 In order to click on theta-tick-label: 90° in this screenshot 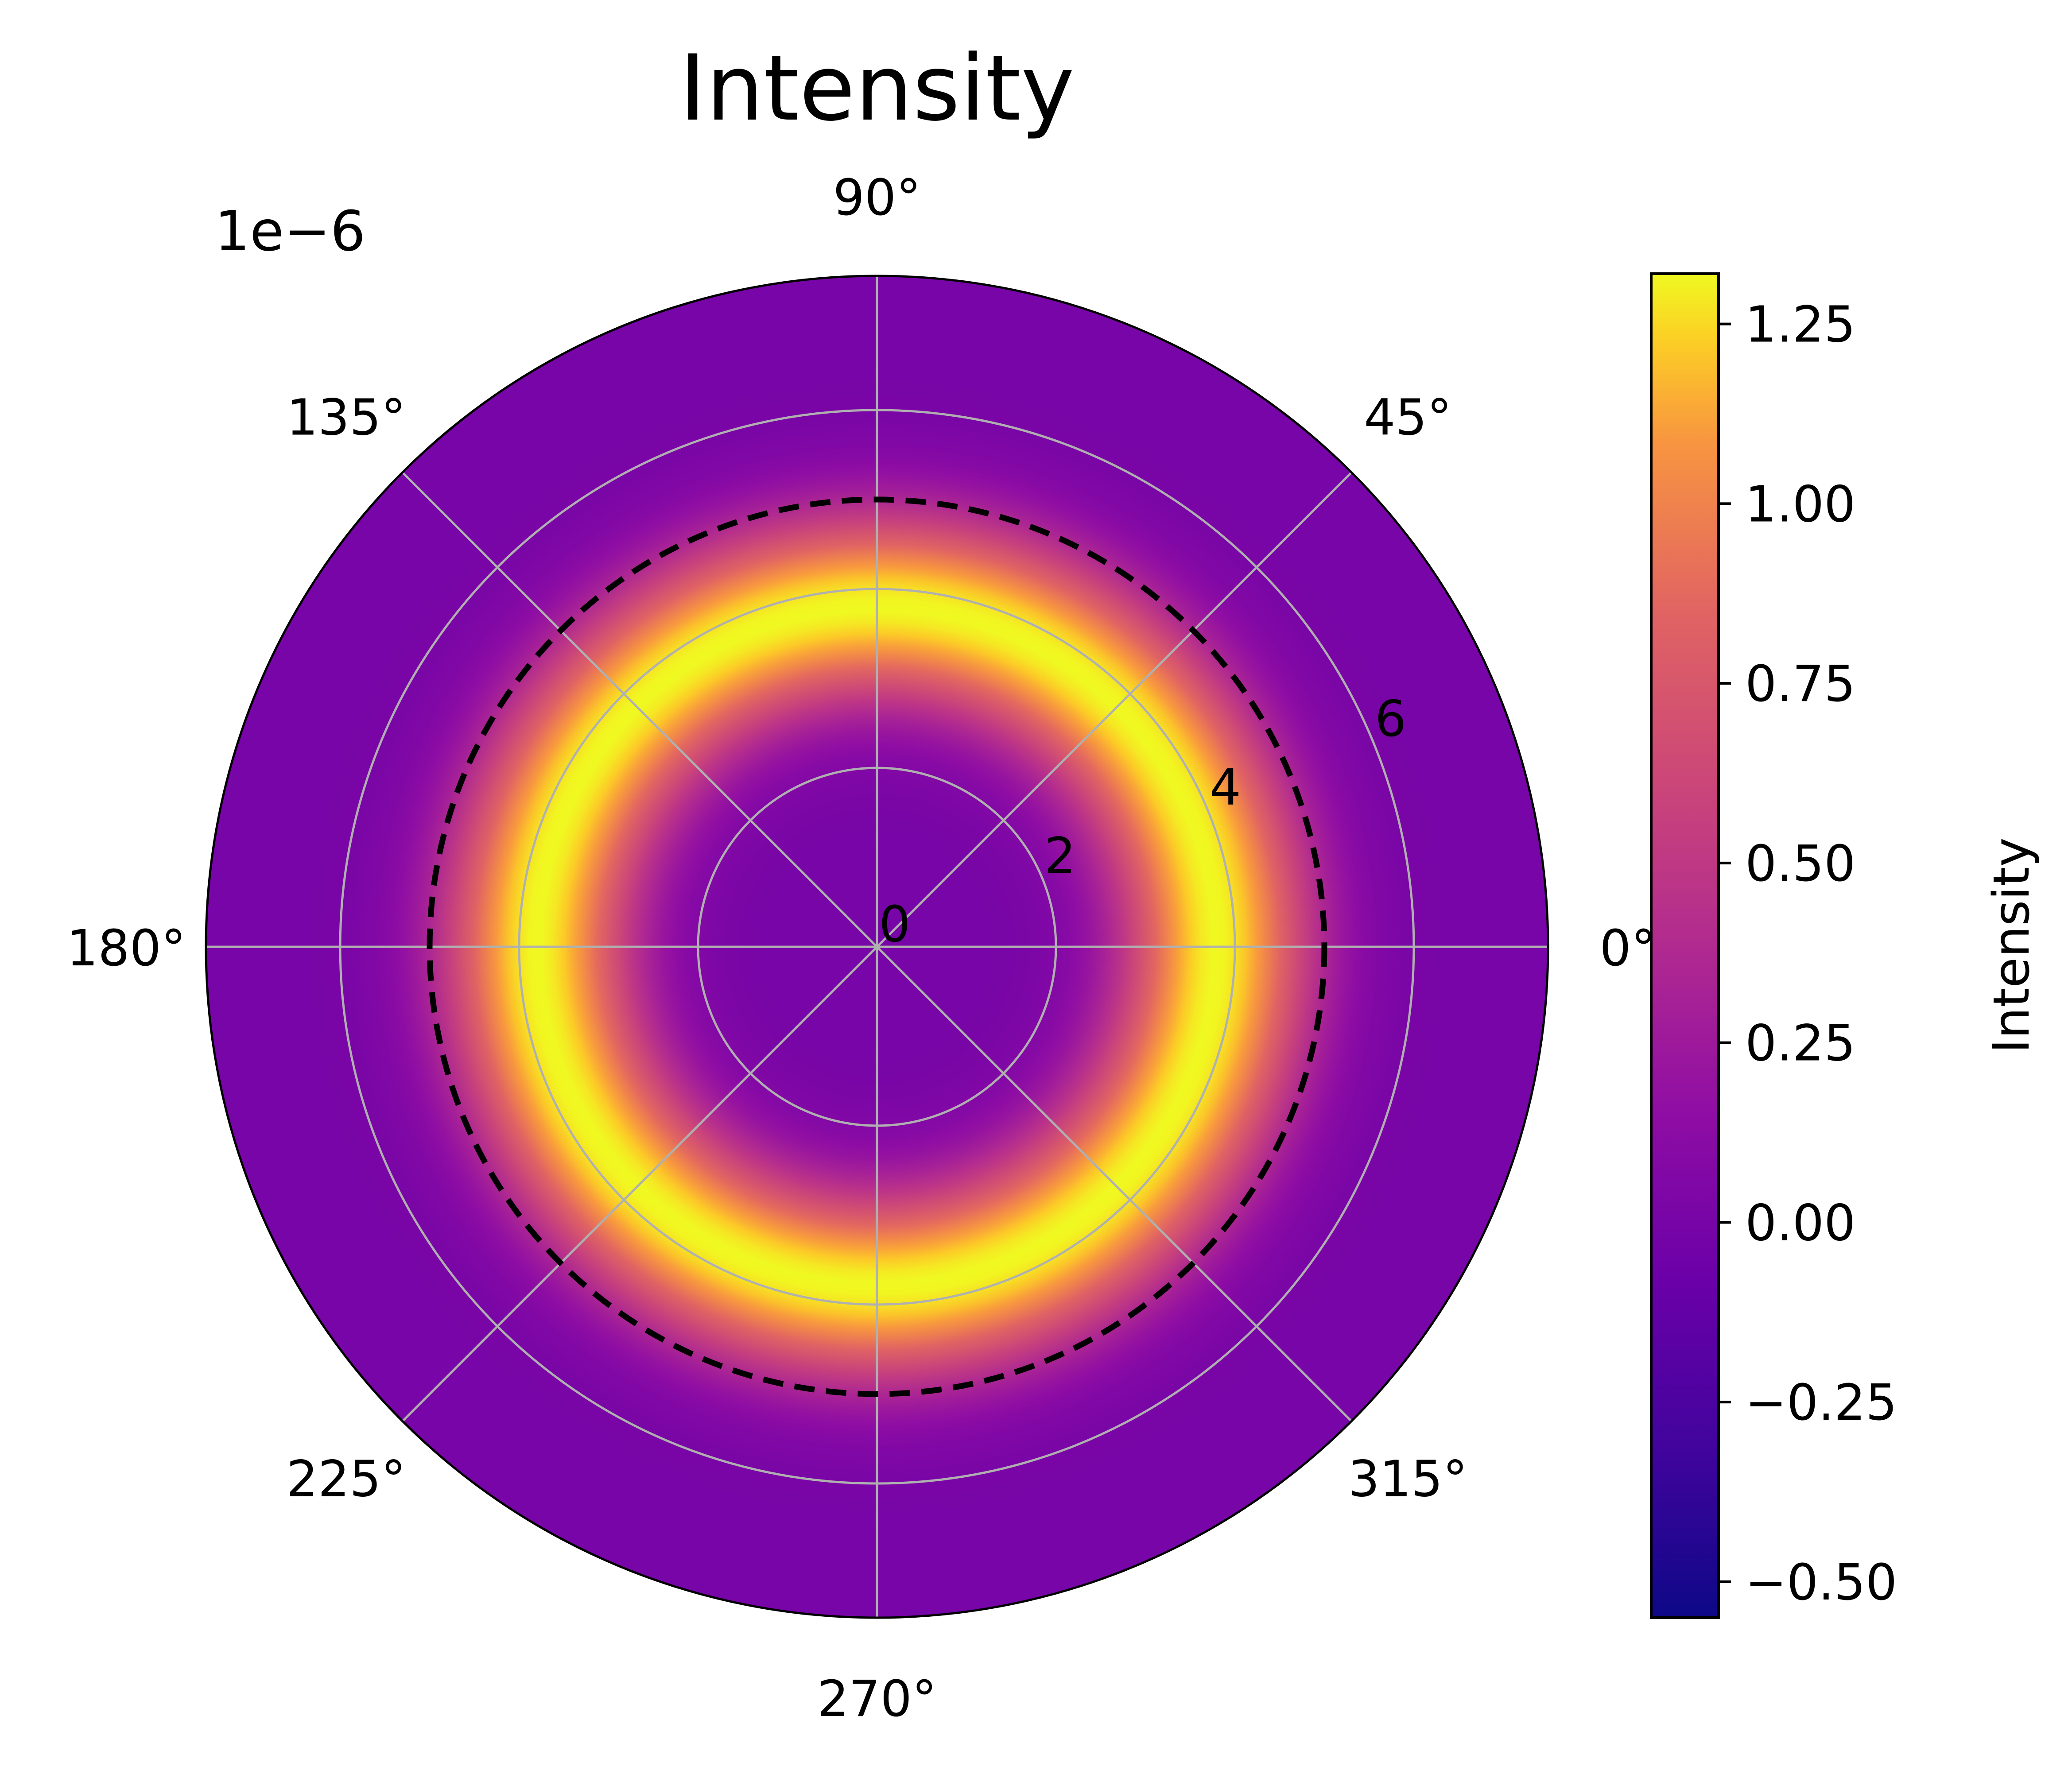, I will do `click(877, 198)`.